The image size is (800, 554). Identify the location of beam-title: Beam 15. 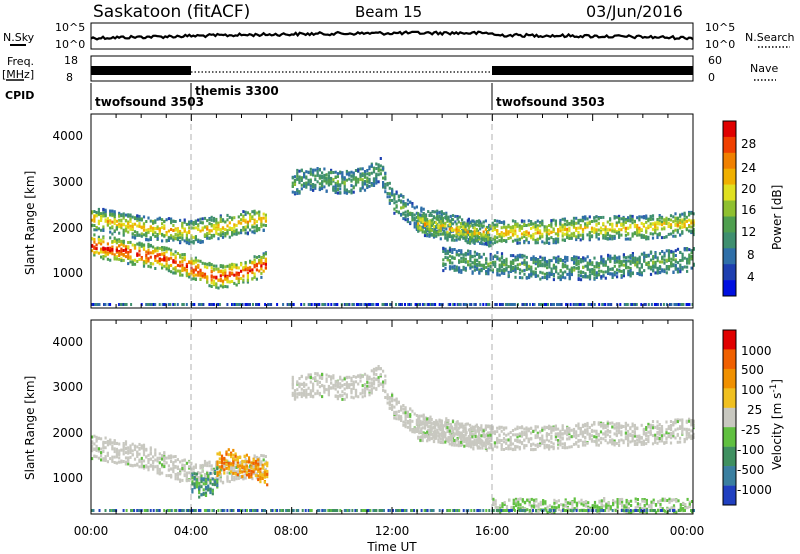
(388, 12).